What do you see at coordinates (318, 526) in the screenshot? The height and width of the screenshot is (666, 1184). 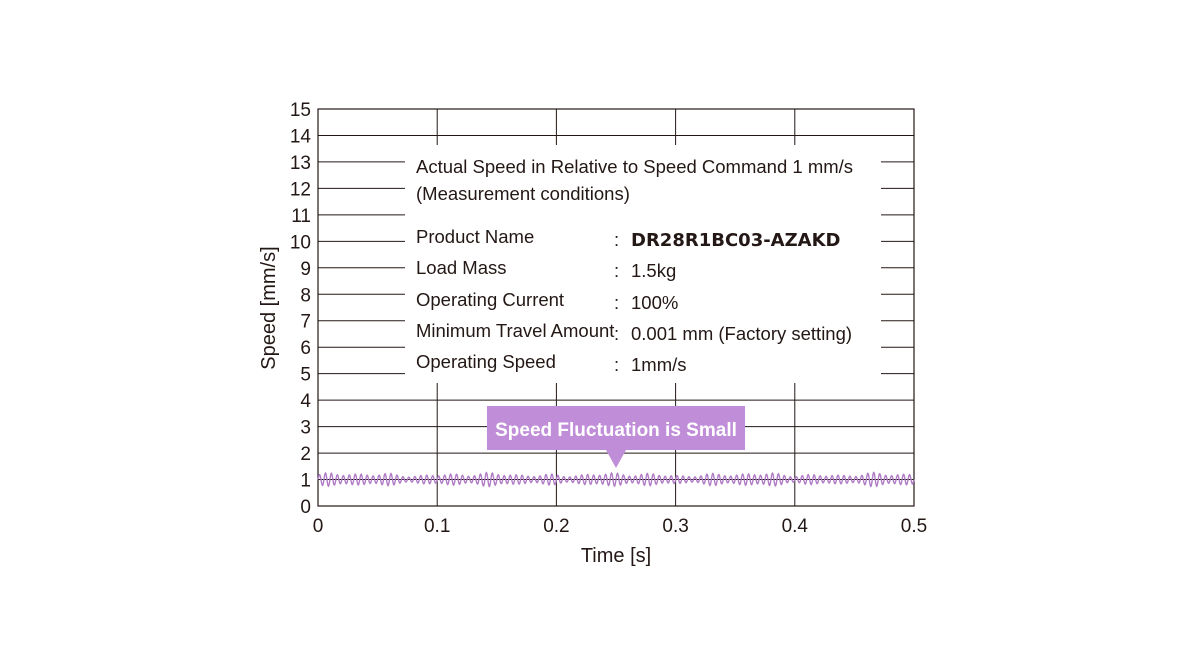 I see `x-tick-label: 0` at bounding box center [318, 526].